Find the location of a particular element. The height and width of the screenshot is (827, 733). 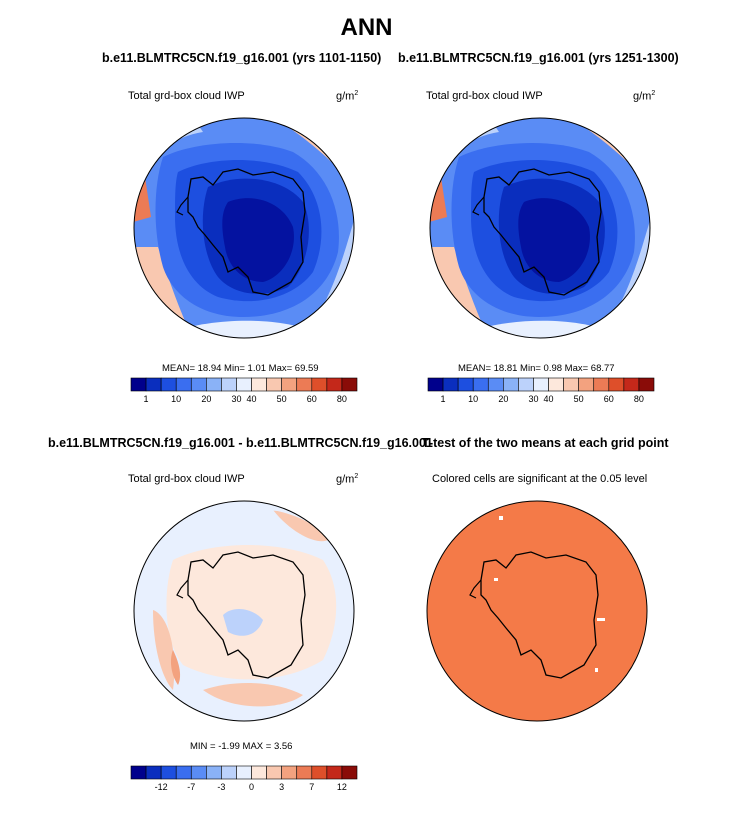

panel2-stats: MEAN= 18.81 Min= 0.98 Max= 68.77 is located at coordinates (536, 368).